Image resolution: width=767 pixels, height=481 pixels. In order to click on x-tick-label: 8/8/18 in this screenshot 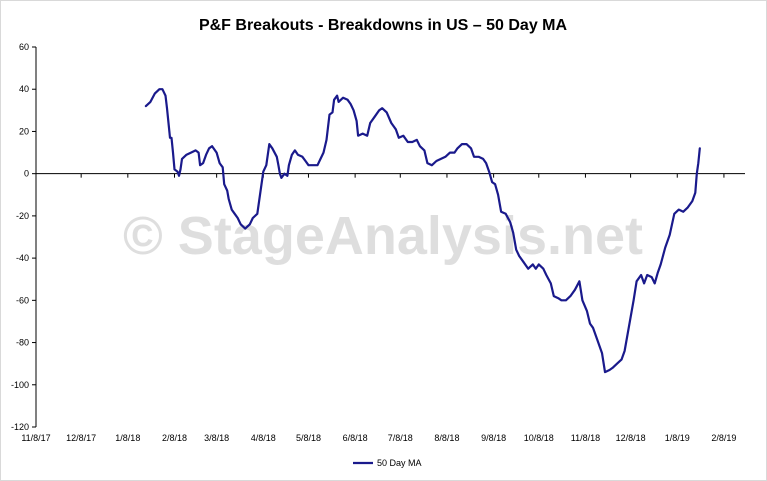, I will do `click(446, 438)`.